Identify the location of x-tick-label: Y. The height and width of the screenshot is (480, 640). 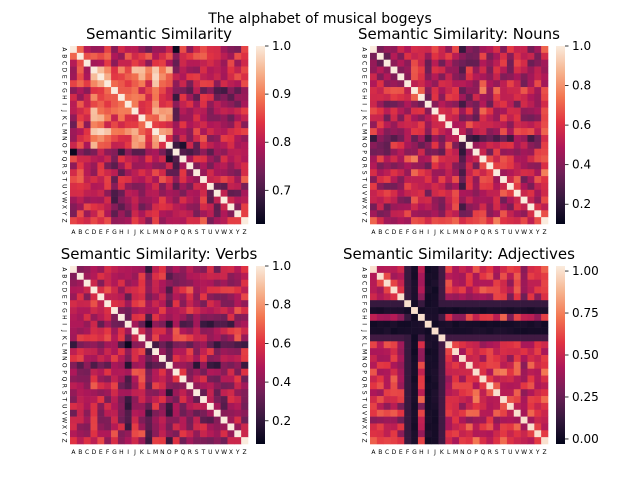
(237, 452).